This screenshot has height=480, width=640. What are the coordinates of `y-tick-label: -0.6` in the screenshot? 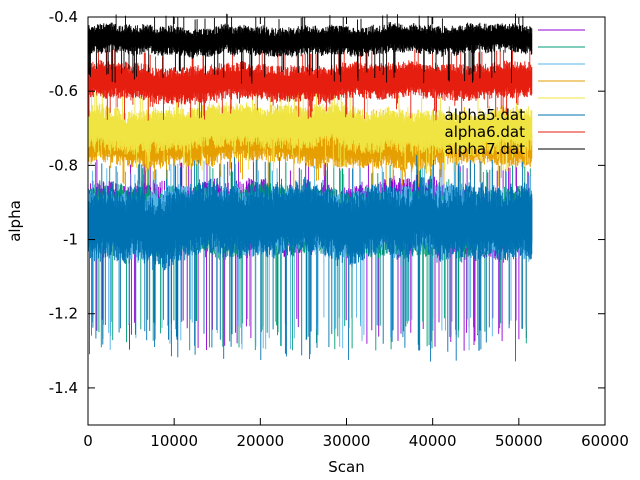 It's located at (63, 91).